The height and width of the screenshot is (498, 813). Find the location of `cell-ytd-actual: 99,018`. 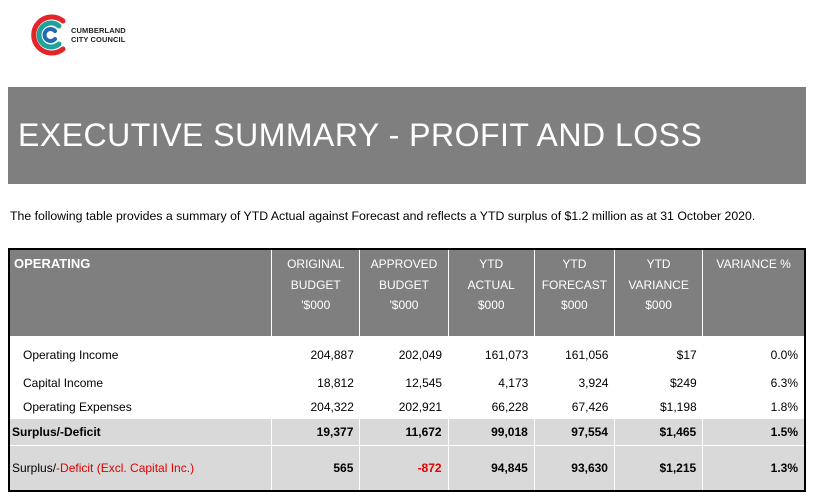

cell-ytd-actual: 99,018 is located at coordinates (491, 432).